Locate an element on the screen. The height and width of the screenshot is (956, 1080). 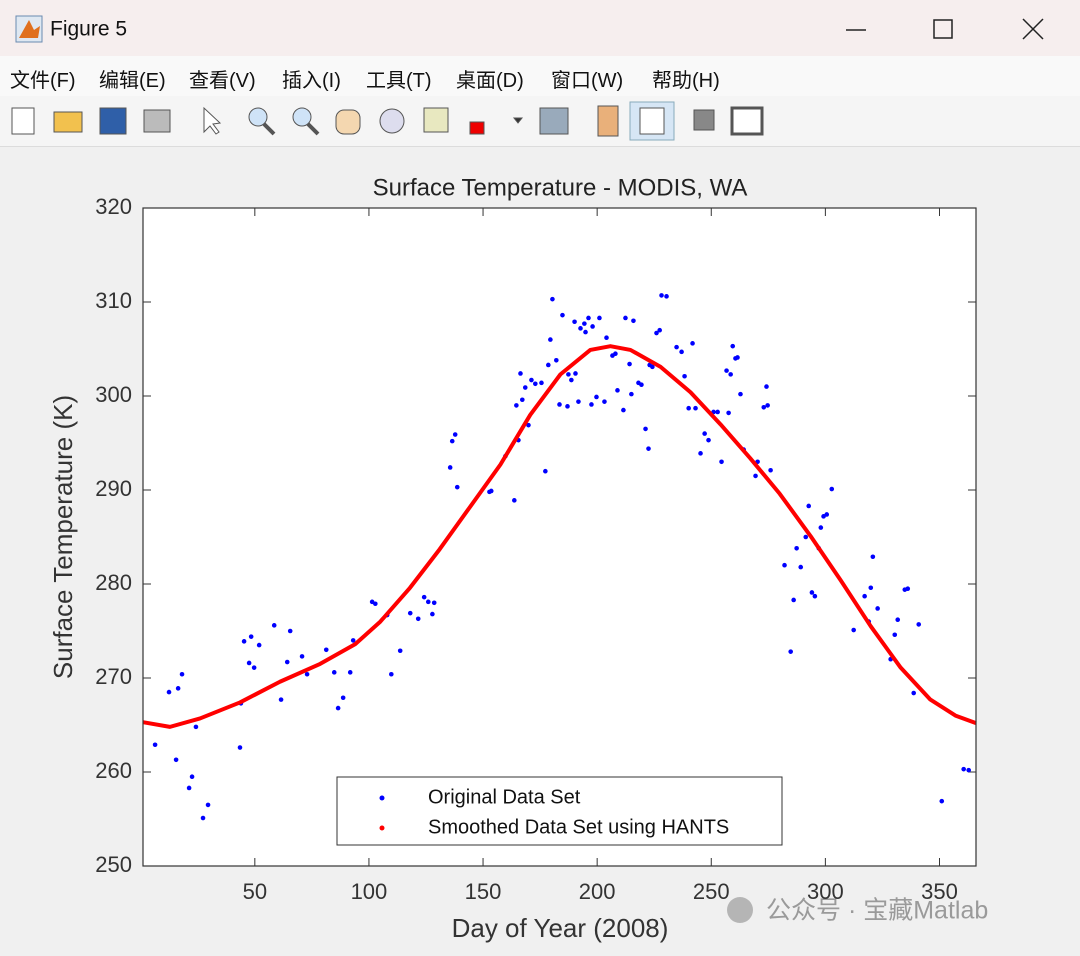
menu-item: 桌面(D) is located at coordinates (490, 81).